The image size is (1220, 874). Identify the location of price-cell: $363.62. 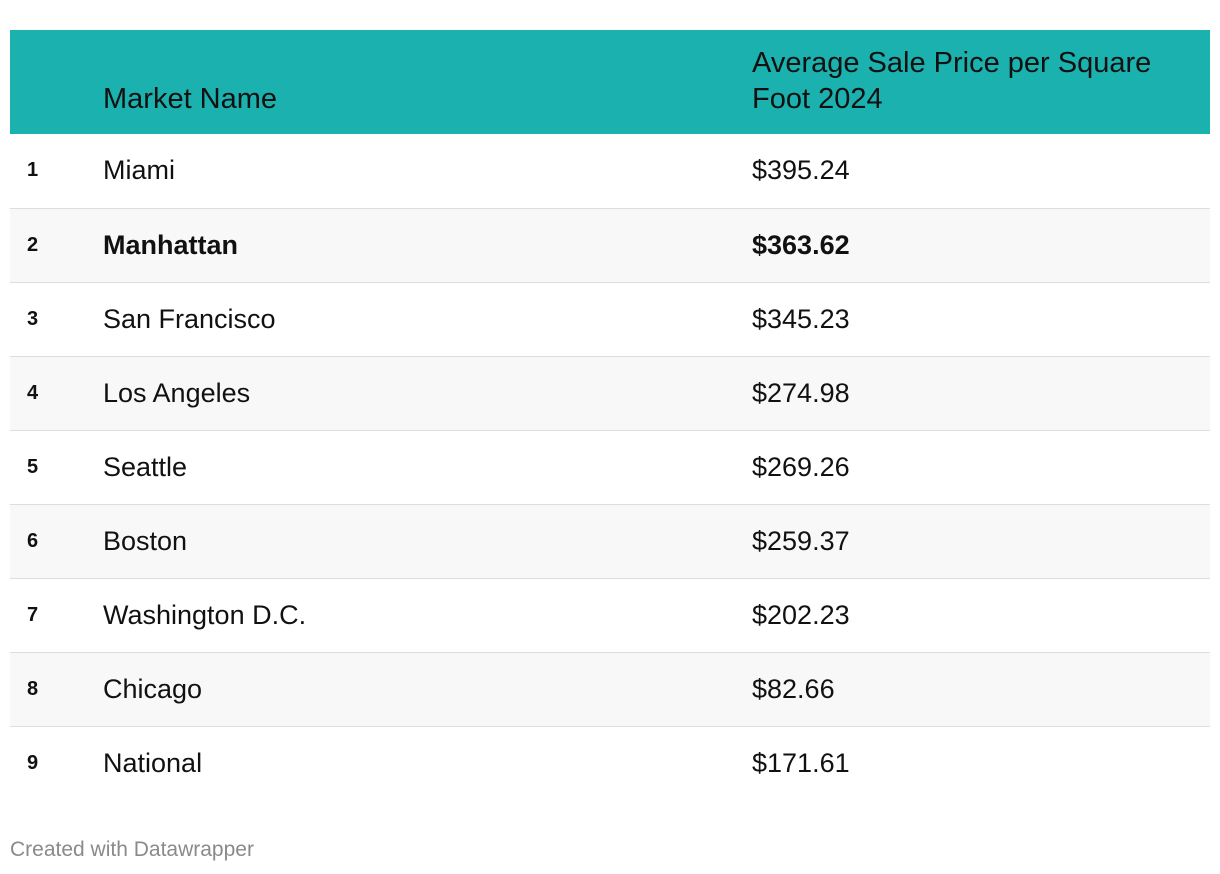
(801, 244).